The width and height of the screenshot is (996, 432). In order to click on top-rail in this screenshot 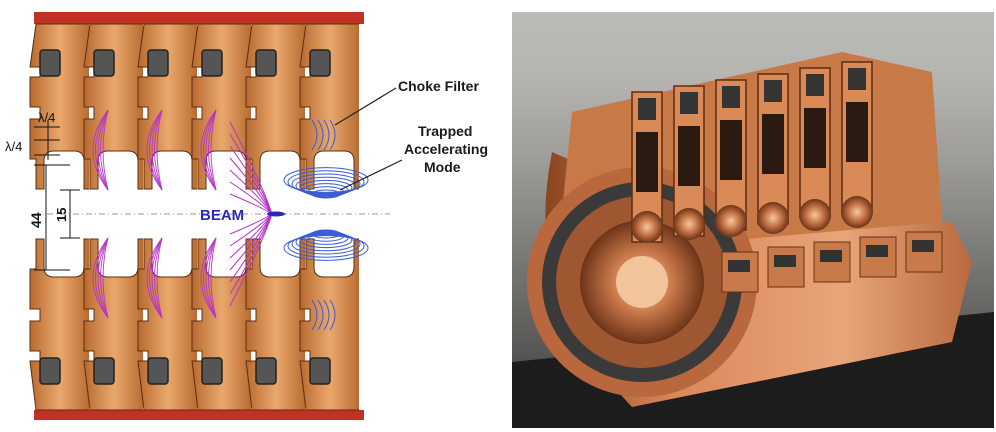, I will do `click(199, 18)`.